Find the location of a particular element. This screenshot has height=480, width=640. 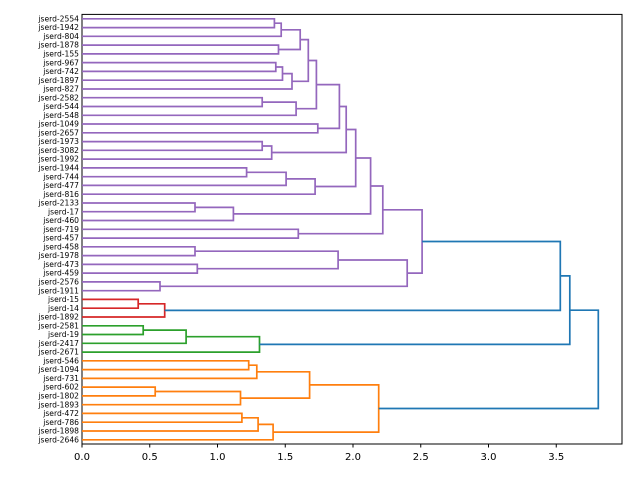

x-axis-ticks: 0.0 0.5 1.0 1.5 2.0 2.5 3.0 3.5 is located at coordinates (319, 453).